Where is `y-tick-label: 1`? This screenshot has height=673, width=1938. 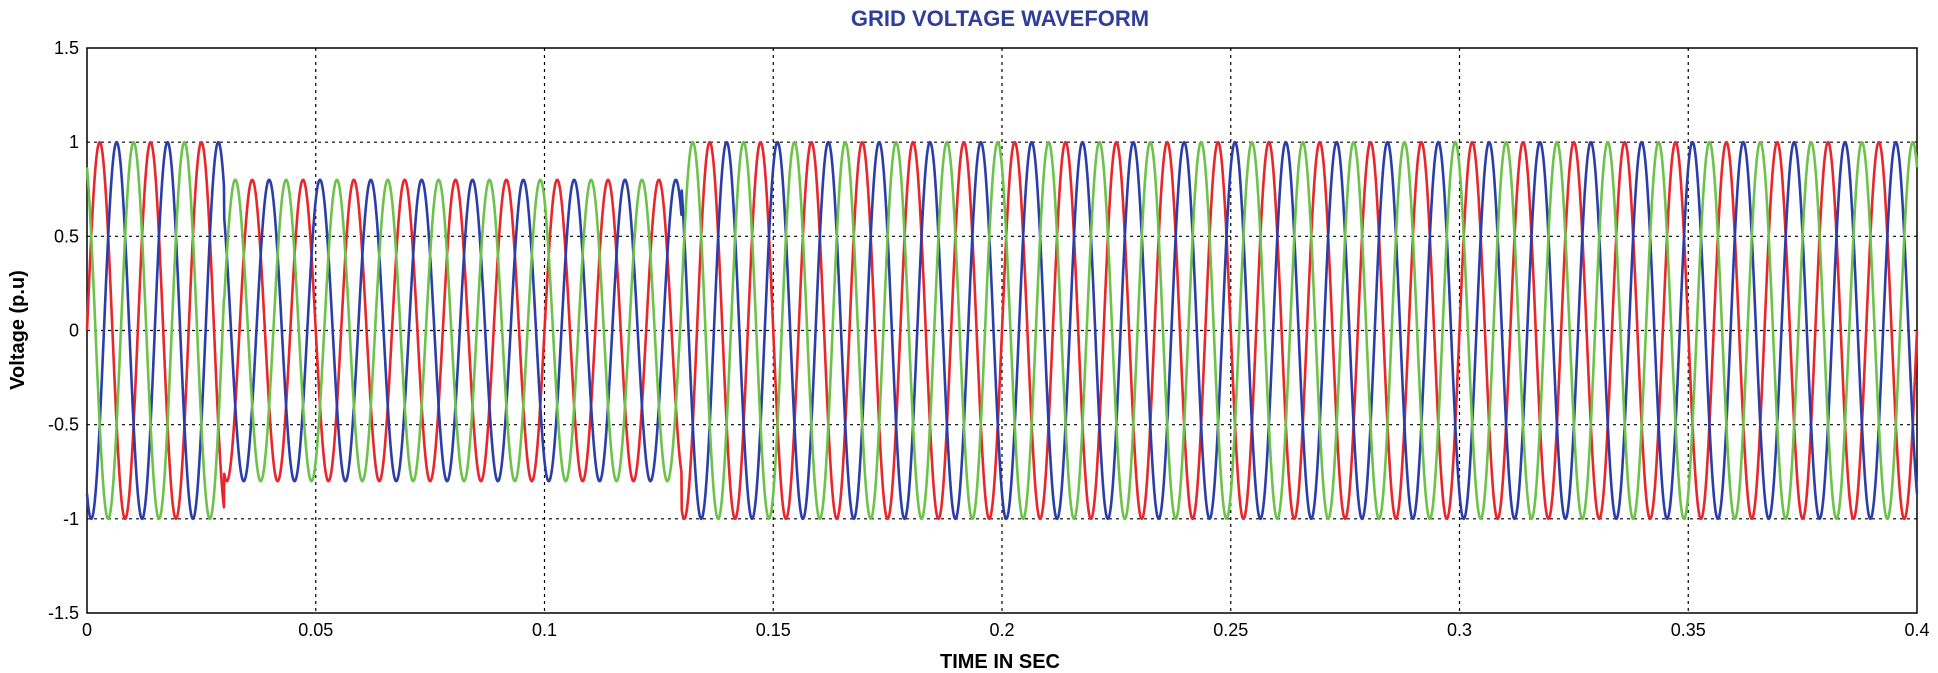
y-tick-label: 1 is located at coordinates (74, 142).